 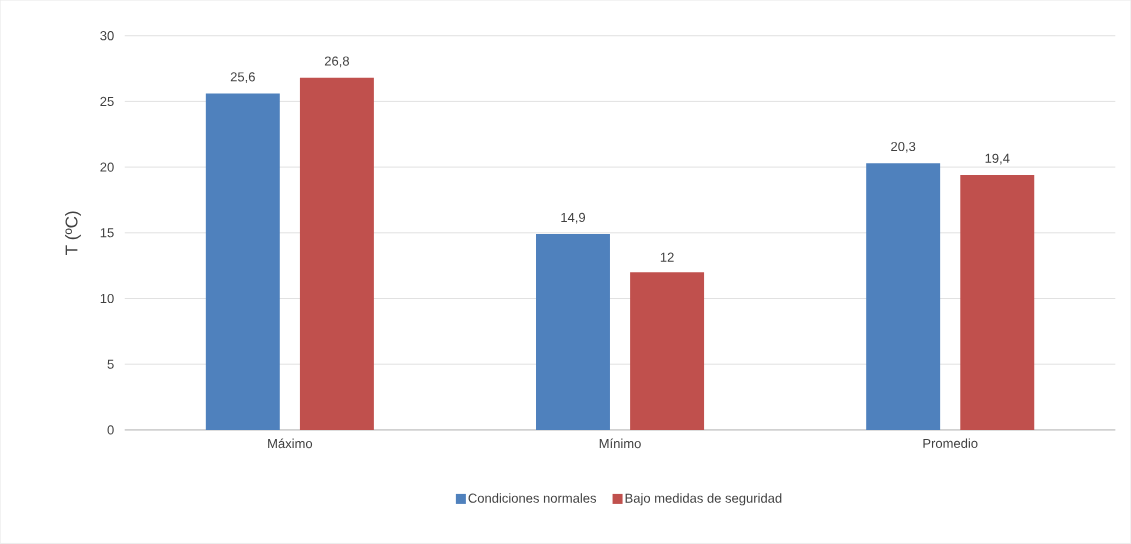 What do you see at coordinates (573, 218) in the screenshot?
I see `data-label: 14,9` at bounding box center [573, 218].